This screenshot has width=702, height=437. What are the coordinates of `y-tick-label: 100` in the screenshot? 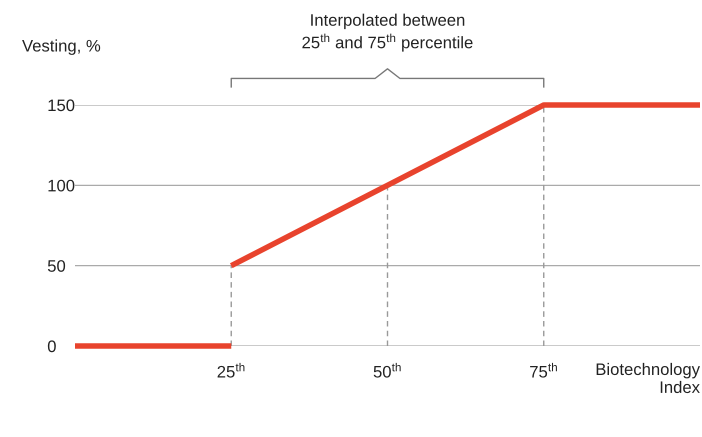 It's located at (61, 186).